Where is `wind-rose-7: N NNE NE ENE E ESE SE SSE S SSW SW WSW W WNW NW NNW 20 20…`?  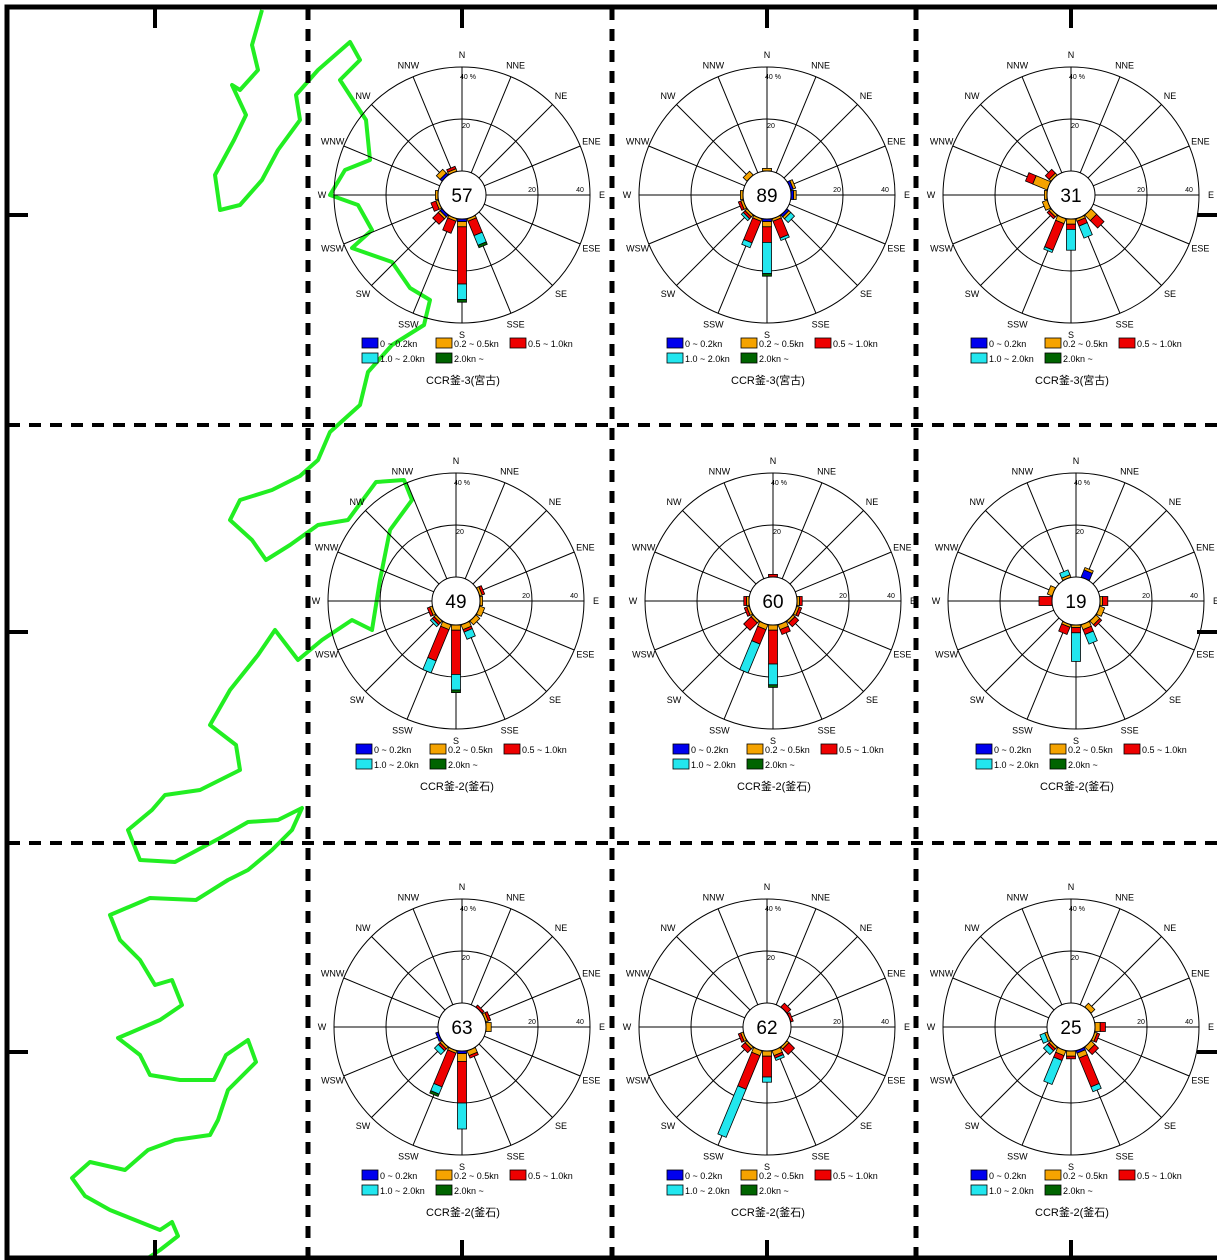 wind-rose-7: N NNE NE ENE E ESE SE SSE S SSW SW WSW W WNW NW NNW 20 20… is located at coordinates (461, 1050).